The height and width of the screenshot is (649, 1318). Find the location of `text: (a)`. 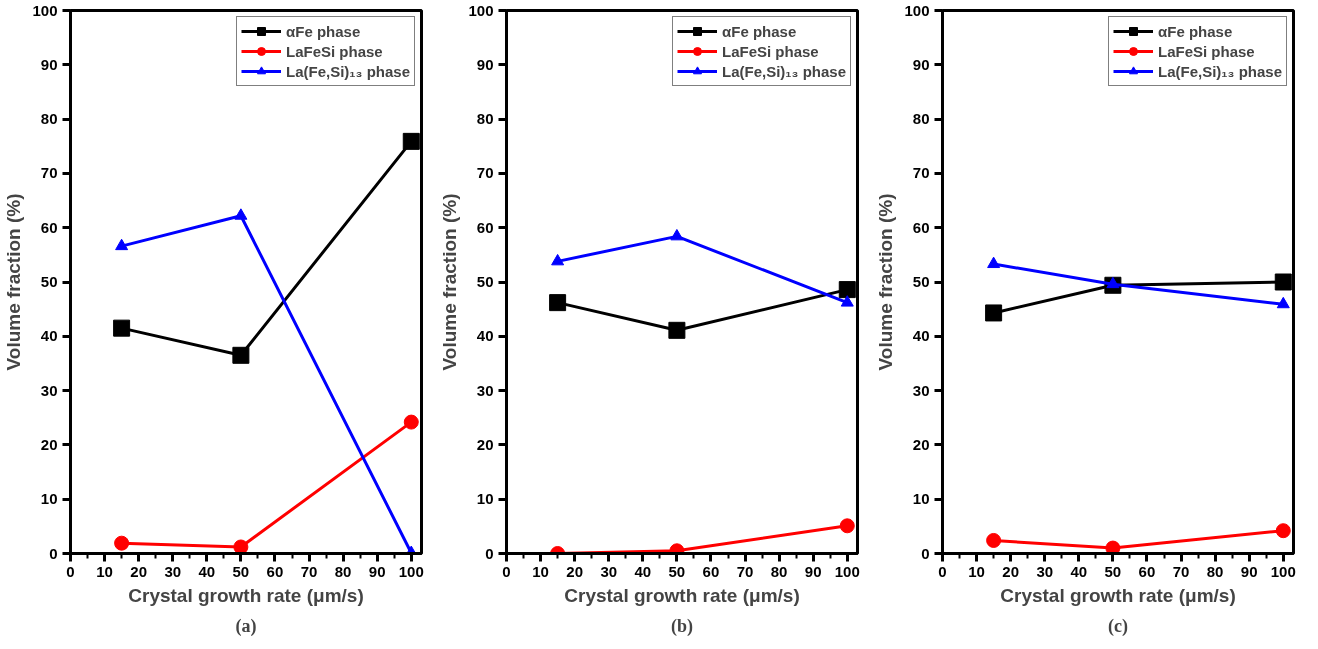

text: (a) is located at coordinates (246, 626).